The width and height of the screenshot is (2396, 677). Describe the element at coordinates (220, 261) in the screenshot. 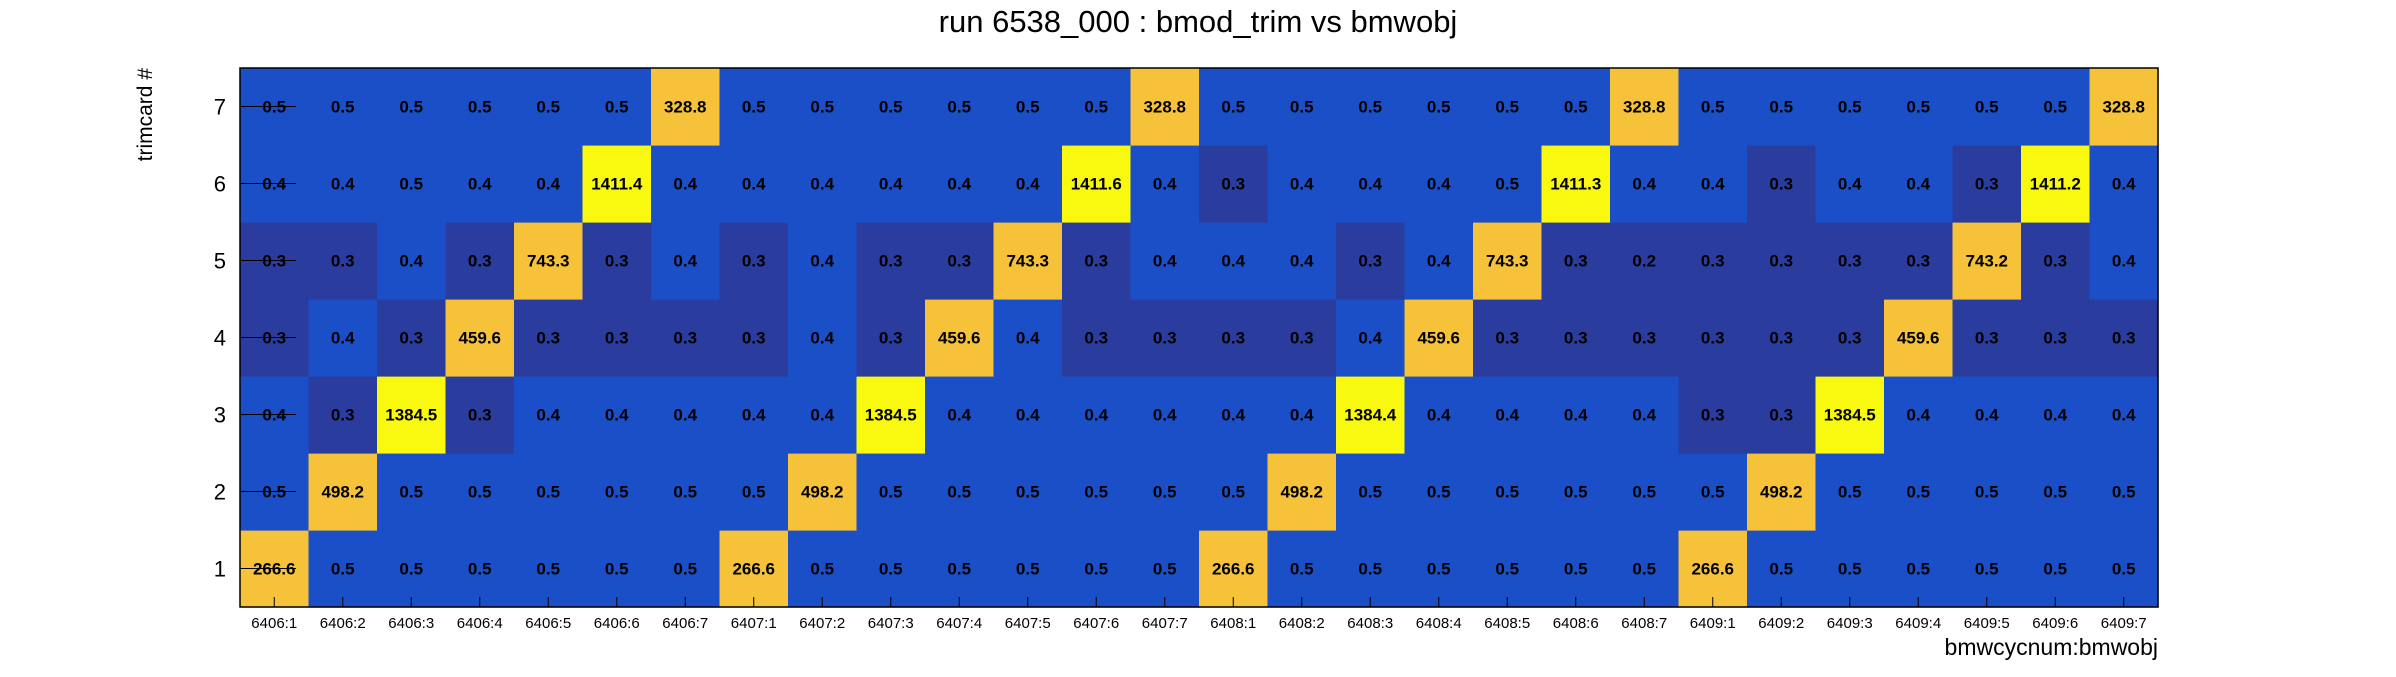

I see `y-tick-label: 5` at that location.